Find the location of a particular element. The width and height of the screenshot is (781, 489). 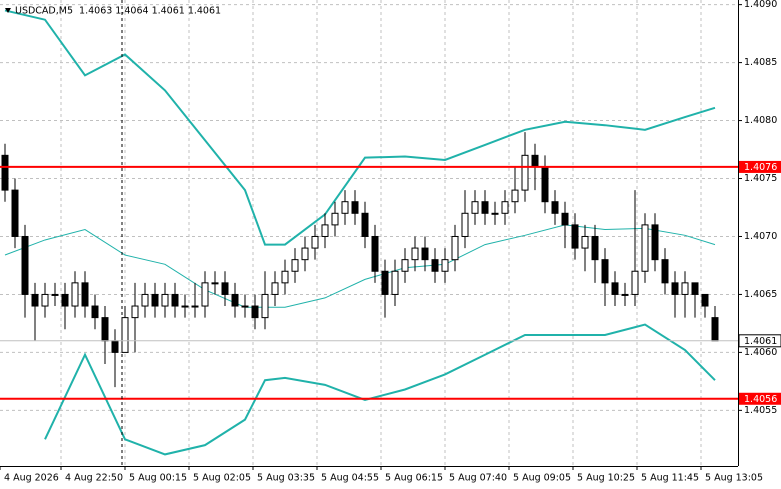

y-tick-label: 1.4060 is located at coordinates (760, 352).